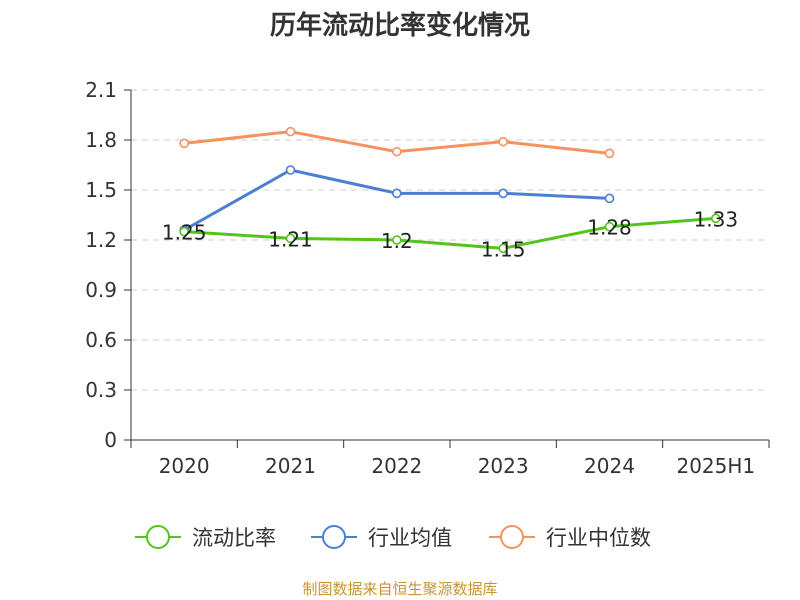  I want to click on data-label: 1.28, so click(609, 228).